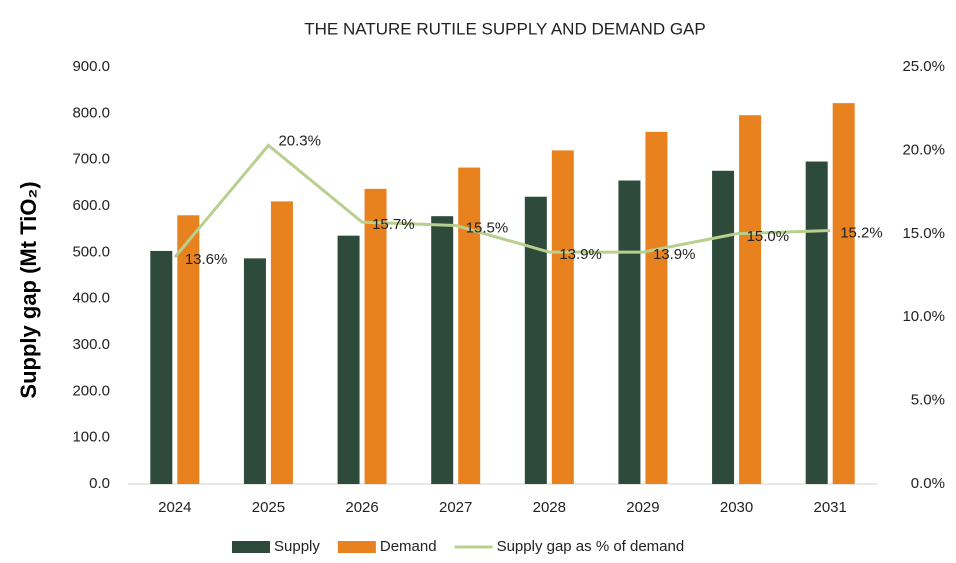 The height and width of the screenshot is (563, 956). Describe the element at coordinates (28, 289) in the screenshot. I see `y-axis-label: Supply gap (Mt TiO₂)` at that location.